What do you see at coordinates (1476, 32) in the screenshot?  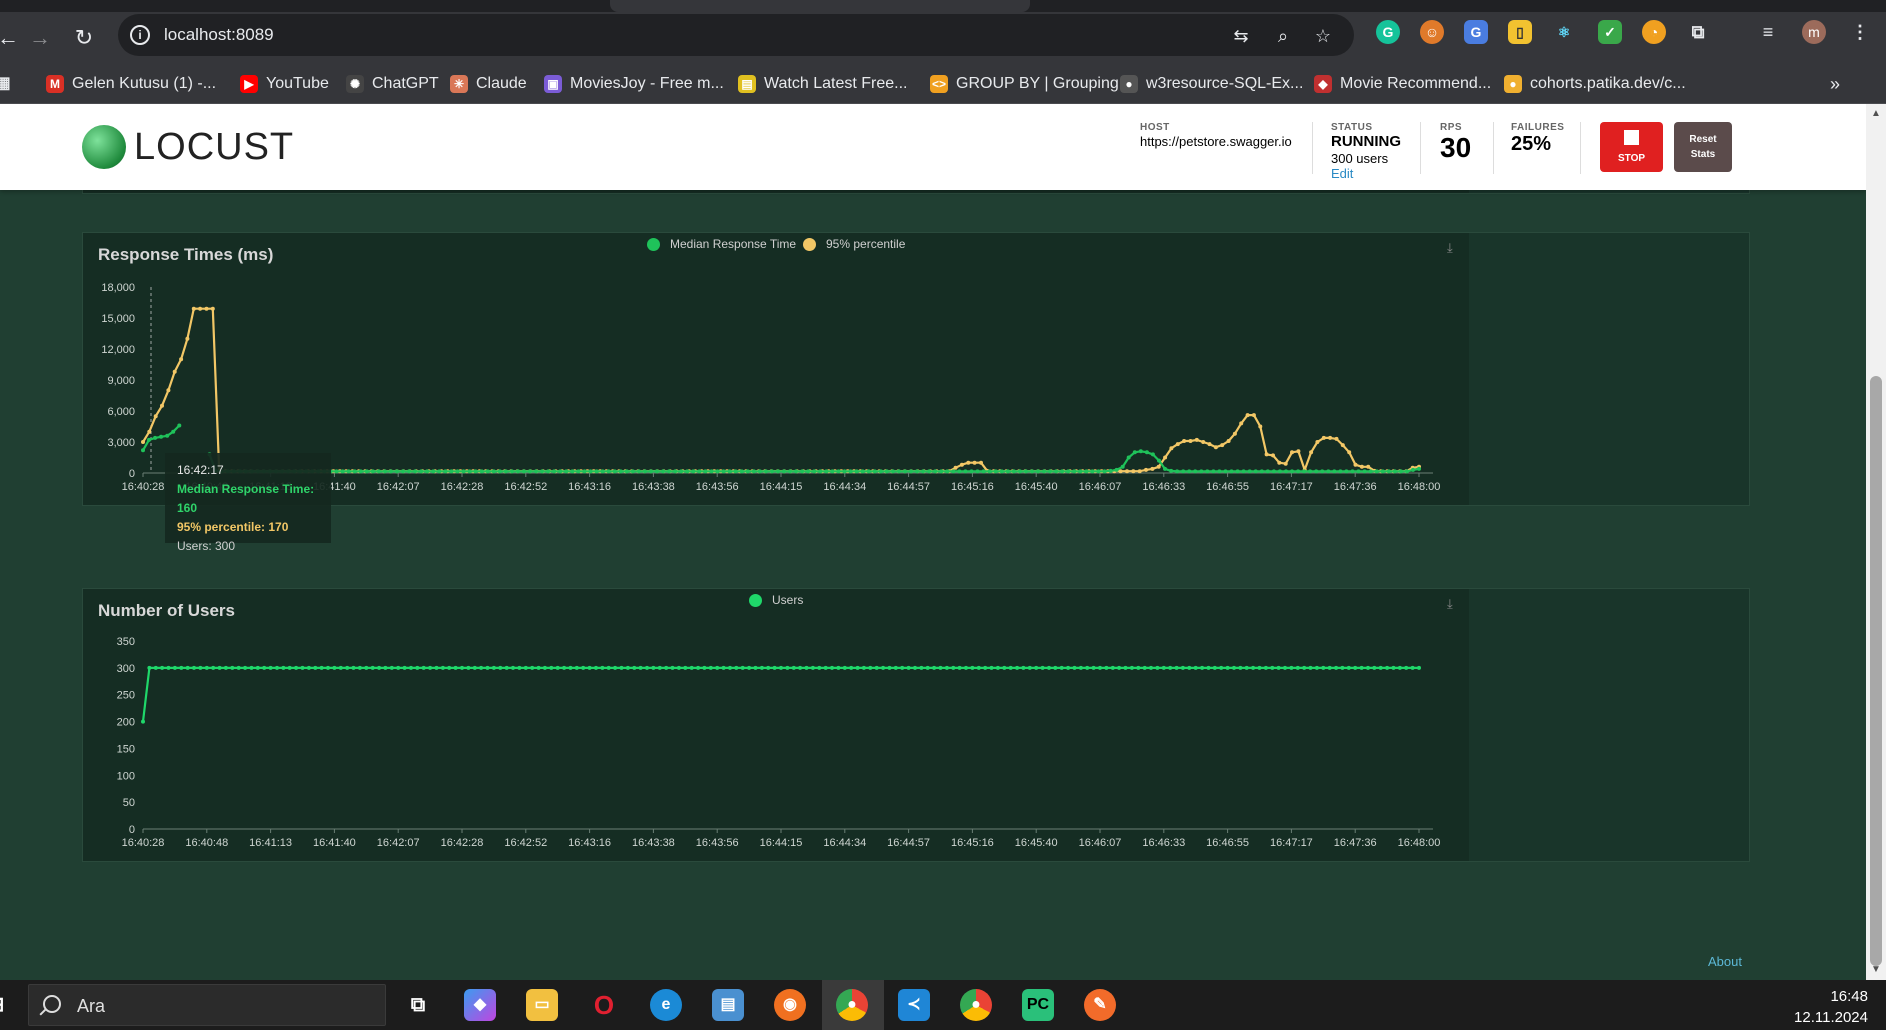 I see `google-translate-icon: G` at bounding box center [1476, 32].